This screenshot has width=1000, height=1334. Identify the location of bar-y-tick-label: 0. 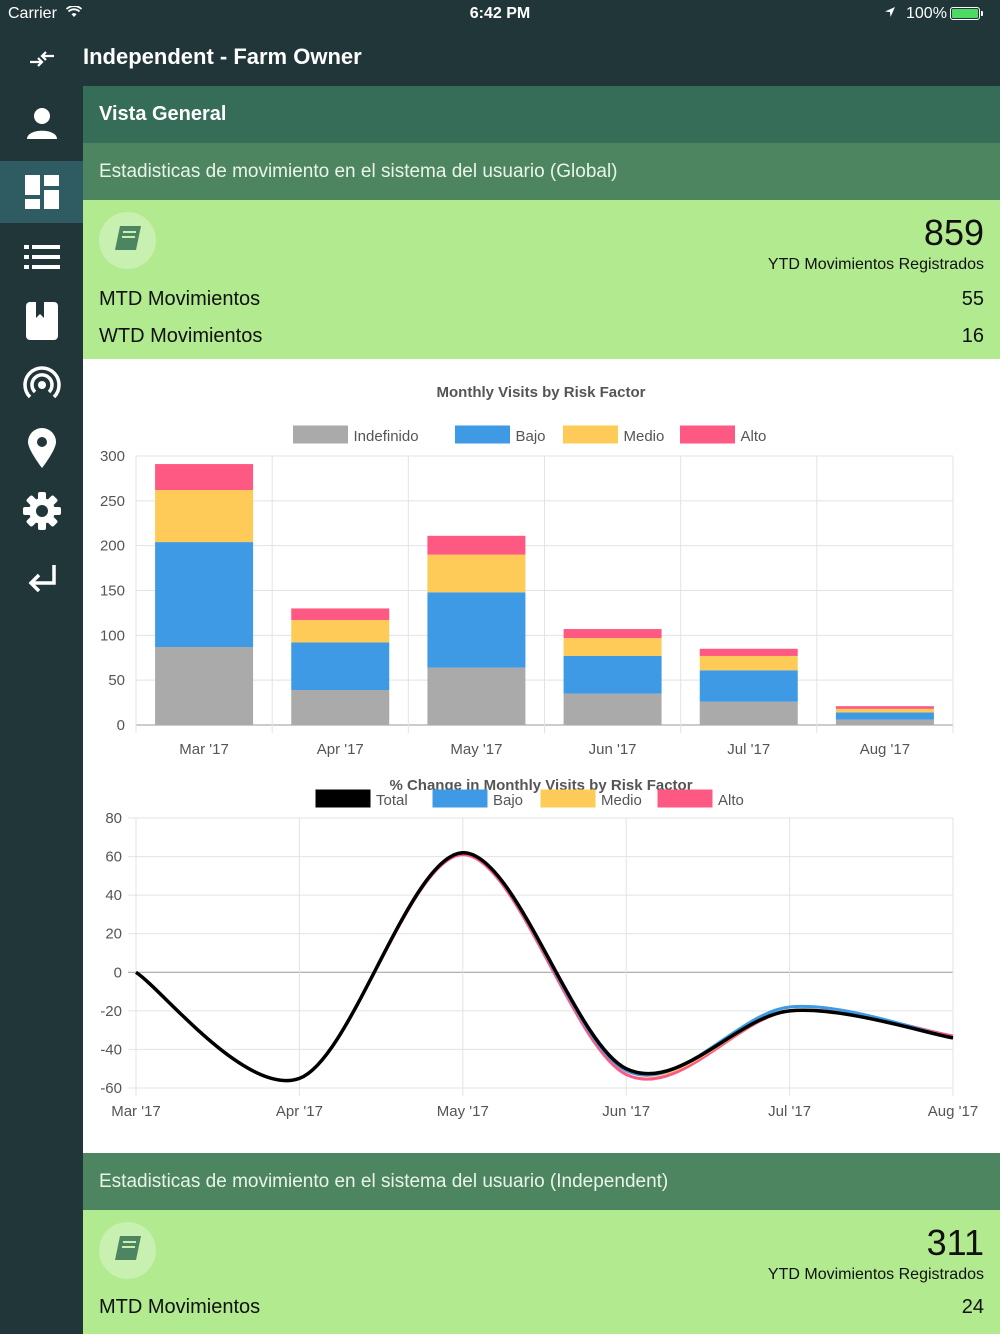
(121, 725).